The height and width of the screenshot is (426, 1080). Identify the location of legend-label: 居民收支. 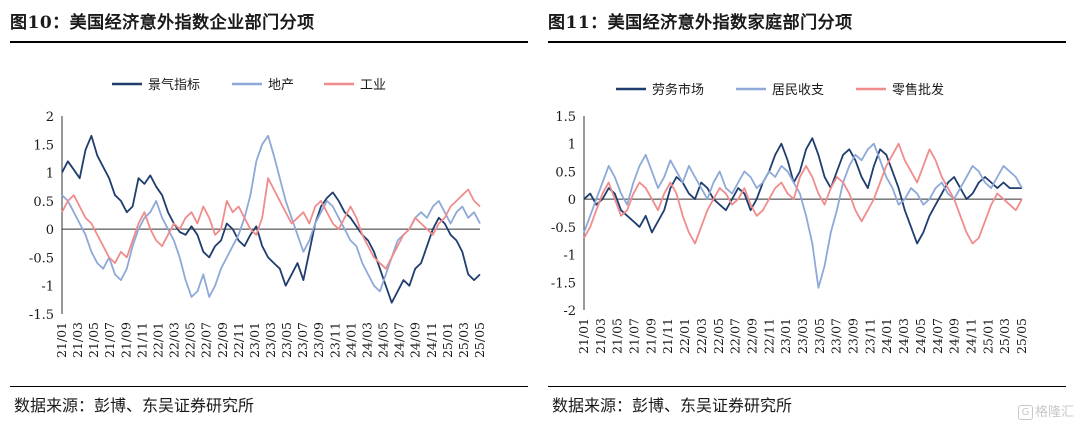
(798, 90).